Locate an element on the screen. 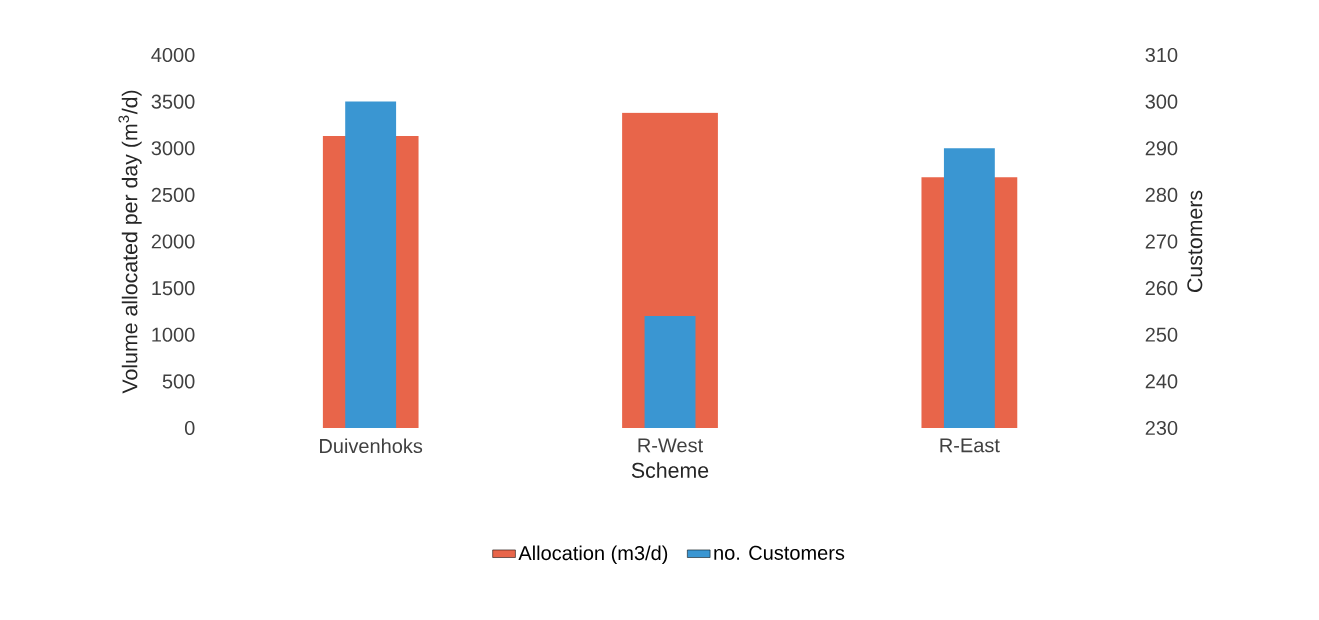 This screenshot has height=620, width=1319. x-tick-label: R-East is located at coordinates (970, 445).